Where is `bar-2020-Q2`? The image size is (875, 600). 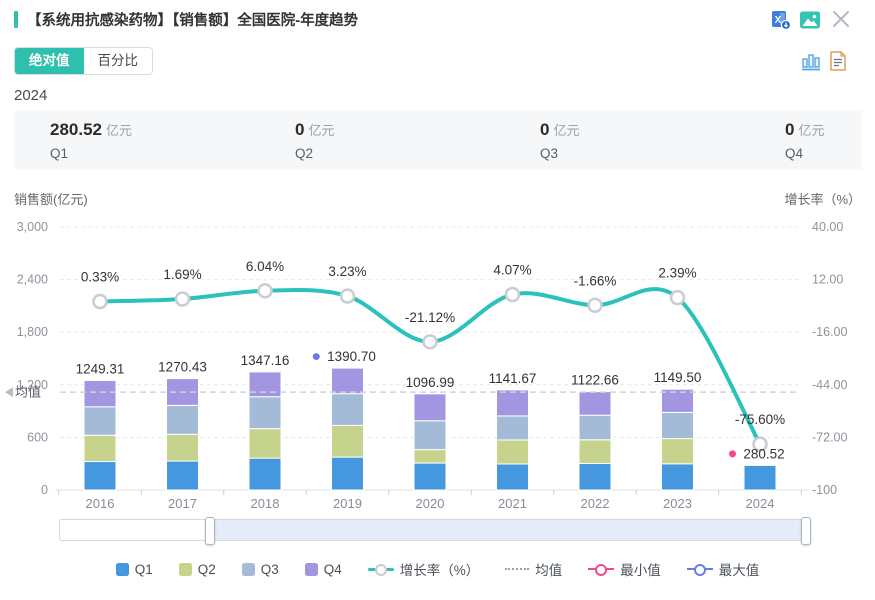 bar-2020-Q2 is located at coordinates (430, 456).